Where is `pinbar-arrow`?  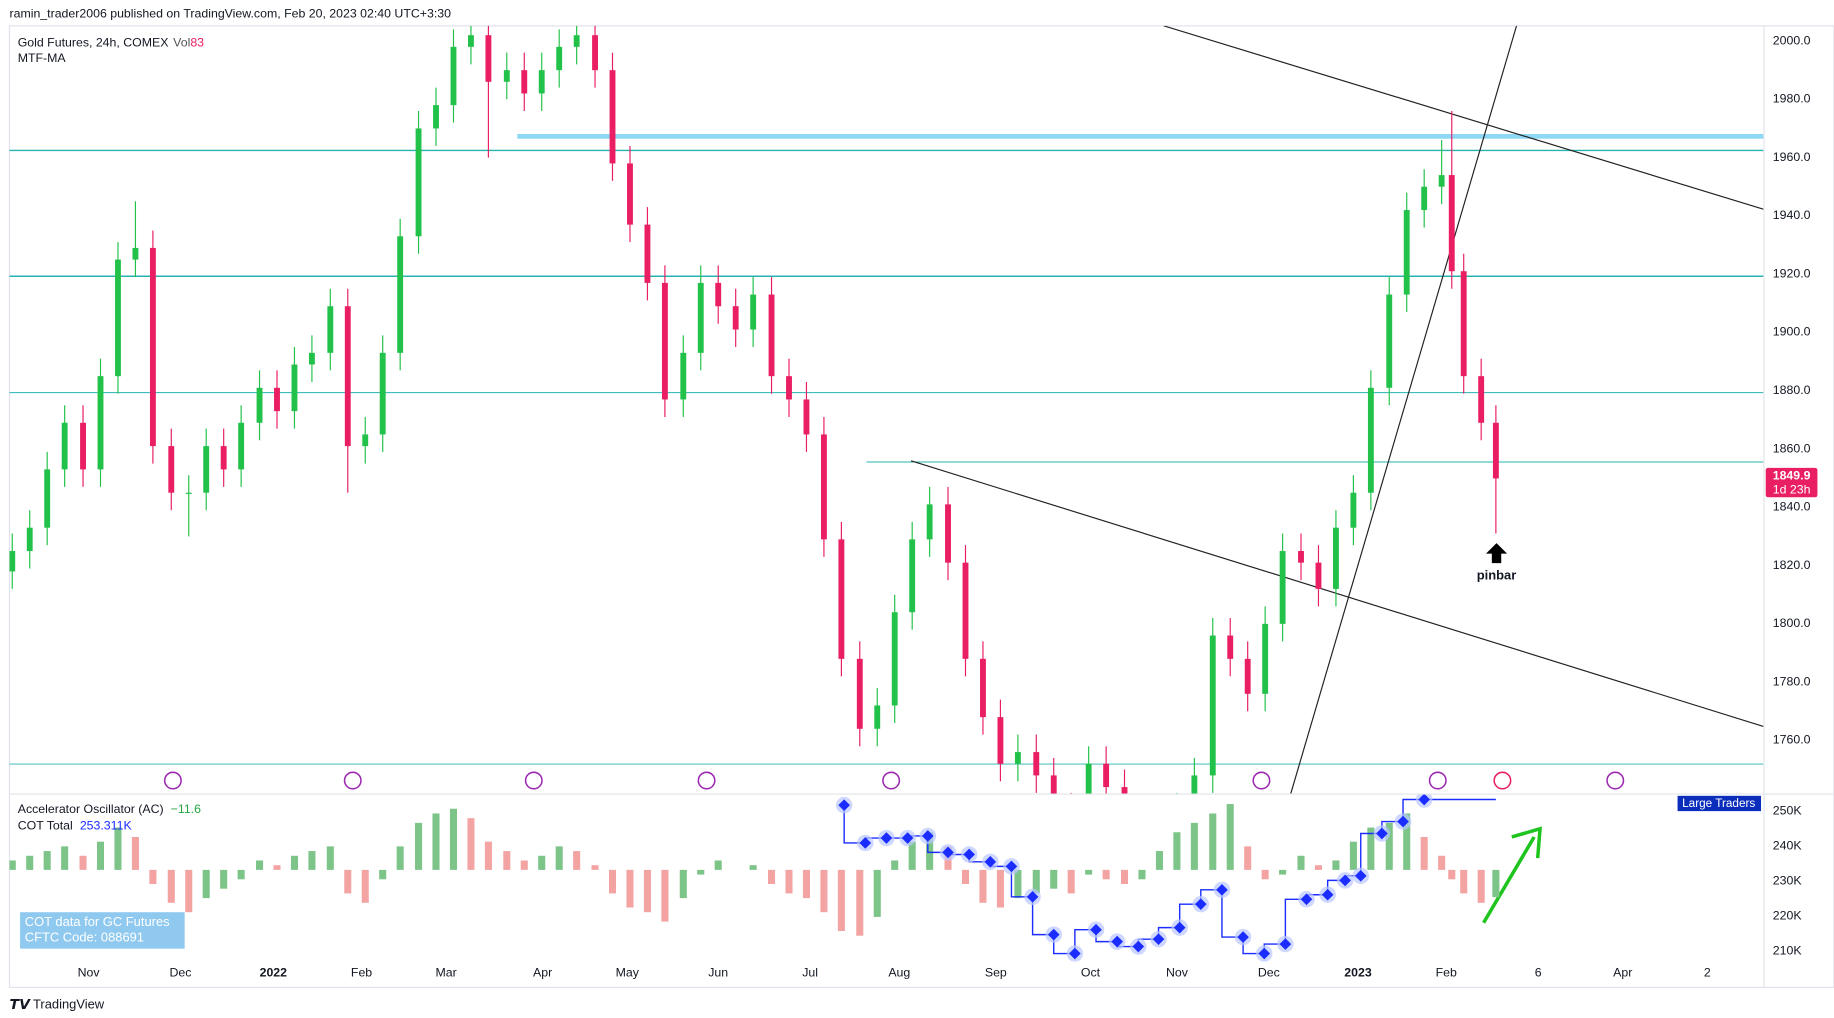
pinbar-arrow is located at coordinates (1496, 553).